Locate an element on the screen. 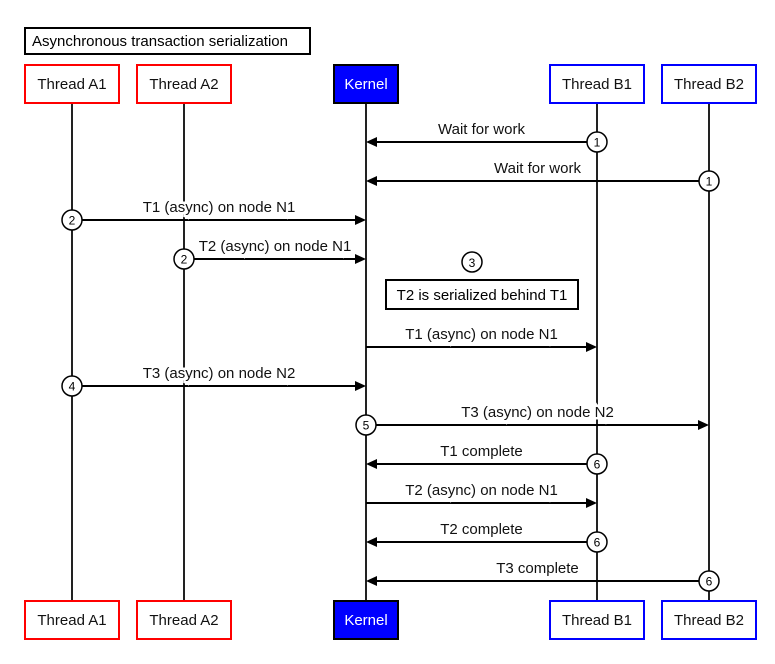  message-arrow: T2 (async) on node N1 is located at coordinates (481, 494).